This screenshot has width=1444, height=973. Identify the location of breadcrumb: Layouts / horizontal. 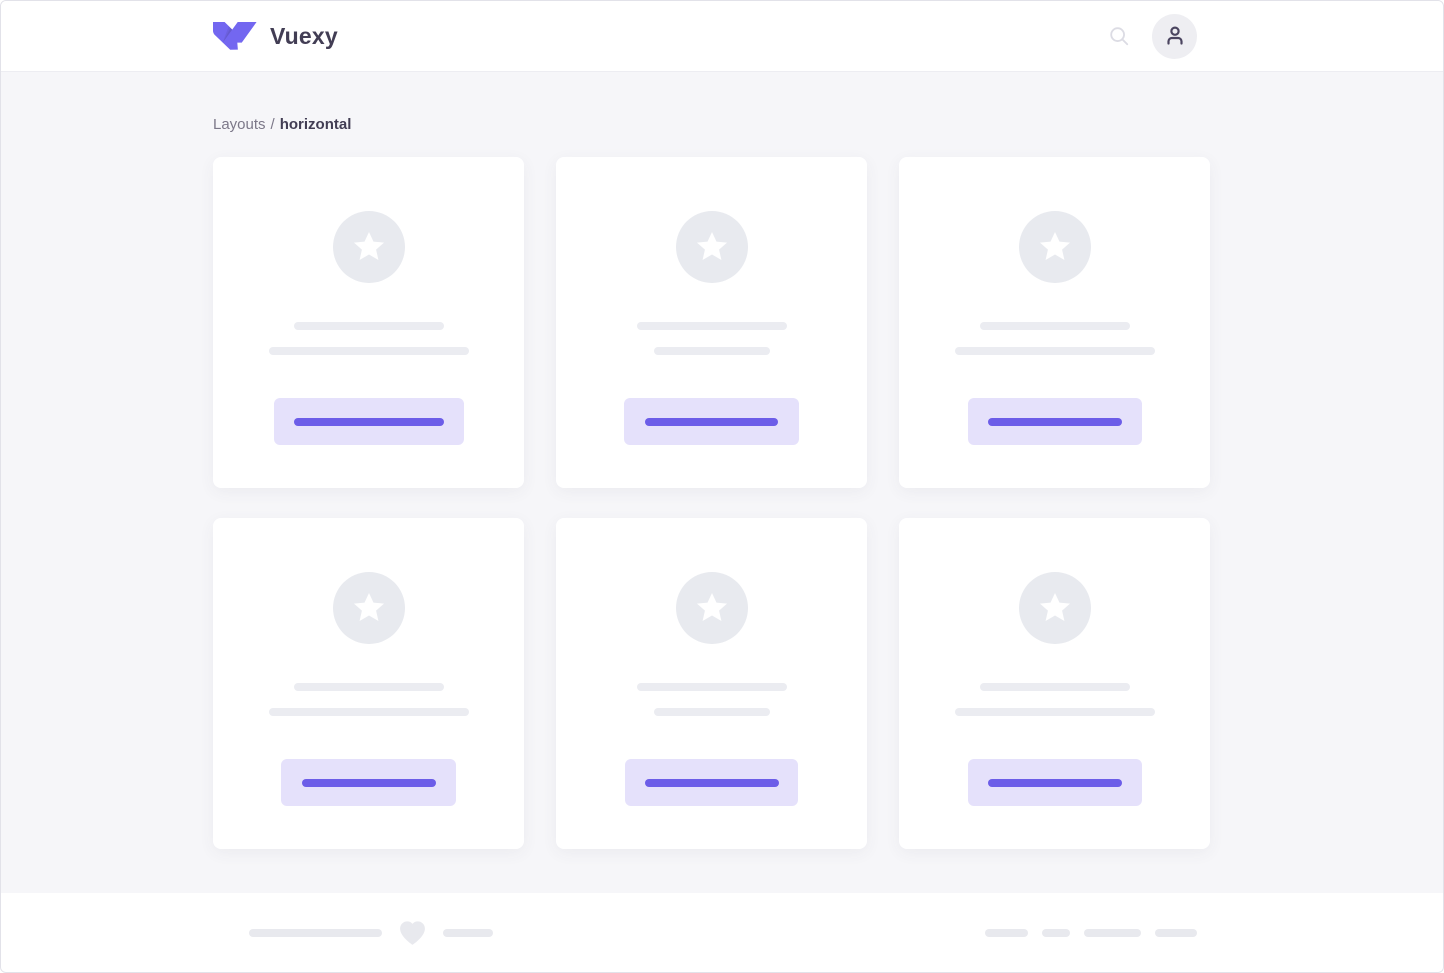
(828, 125).